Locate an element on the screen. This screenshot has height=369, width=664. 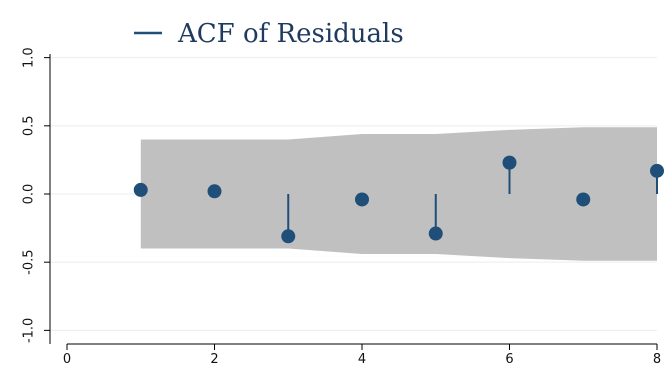
x-tick-label: 8 is located at coordinates (657, 359).